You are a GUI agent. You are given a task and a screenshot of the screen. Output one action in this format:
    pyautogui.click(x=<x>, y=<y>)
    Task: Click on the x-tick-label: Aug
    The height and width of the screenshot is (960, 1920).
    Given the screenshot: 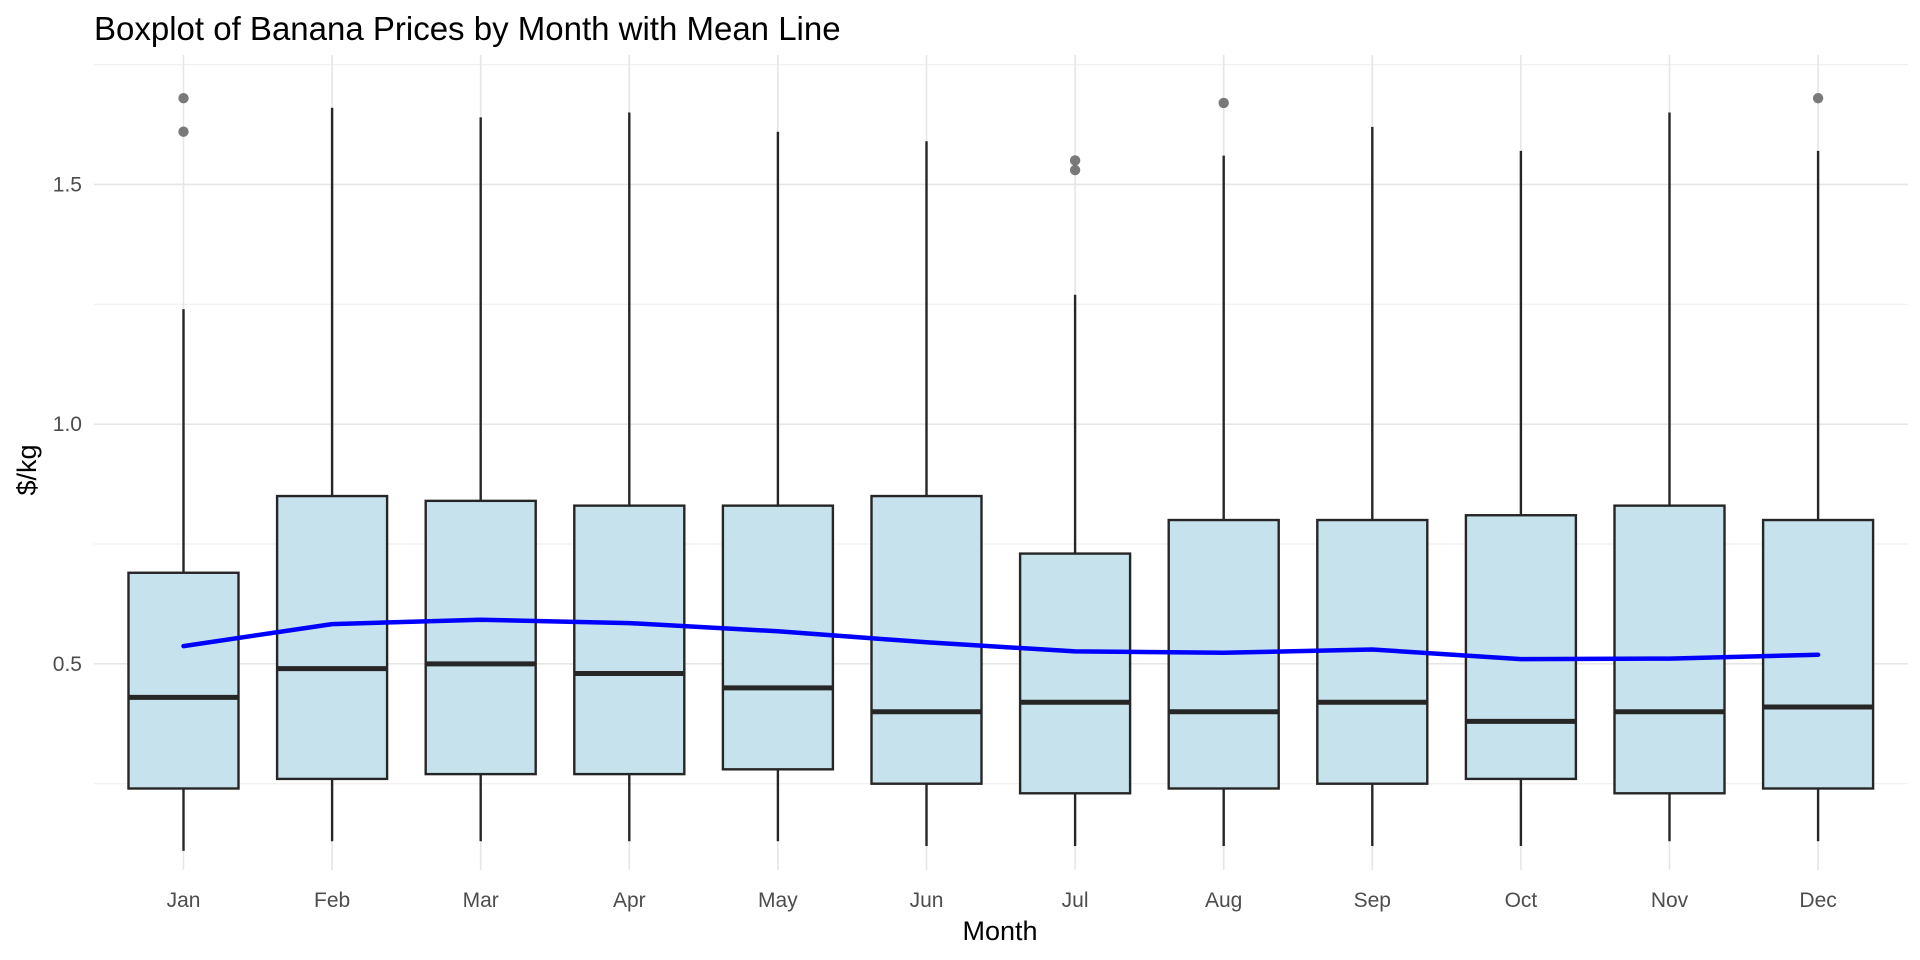 What is the action you would take?
    pyautogui.click(x=1223, y=900)
    